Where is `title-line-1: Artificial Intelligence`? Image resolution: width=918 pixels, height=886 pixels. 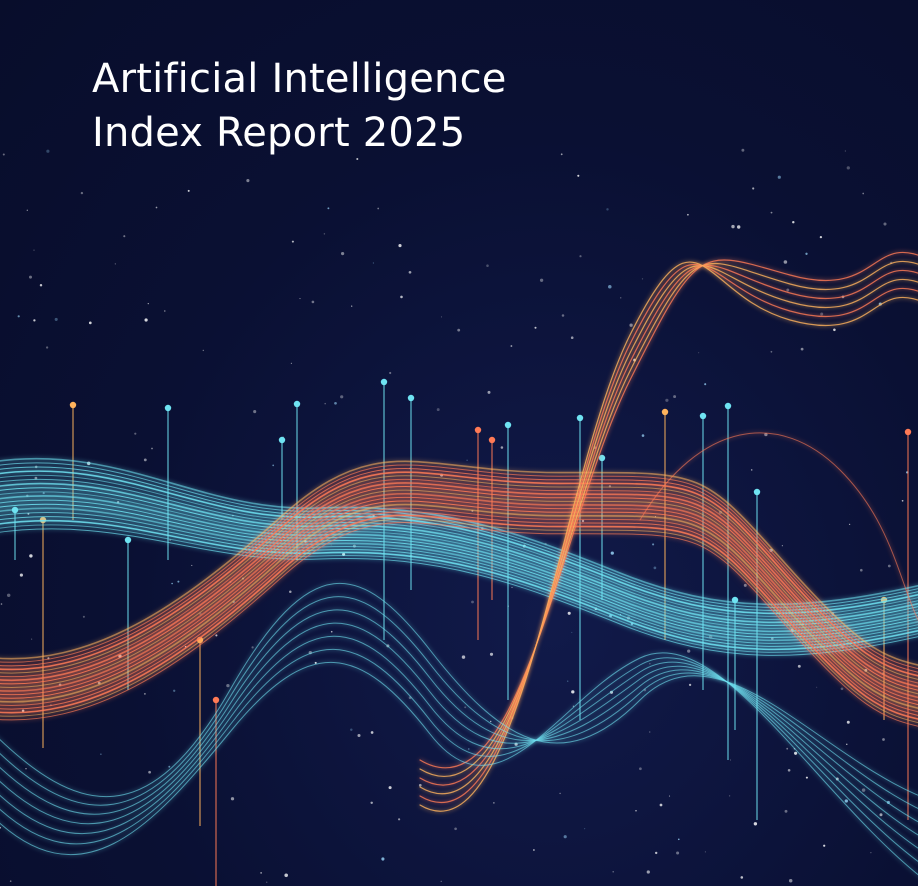
title-line-1: Artificial Intelligence is located at coordinates (299, 79).